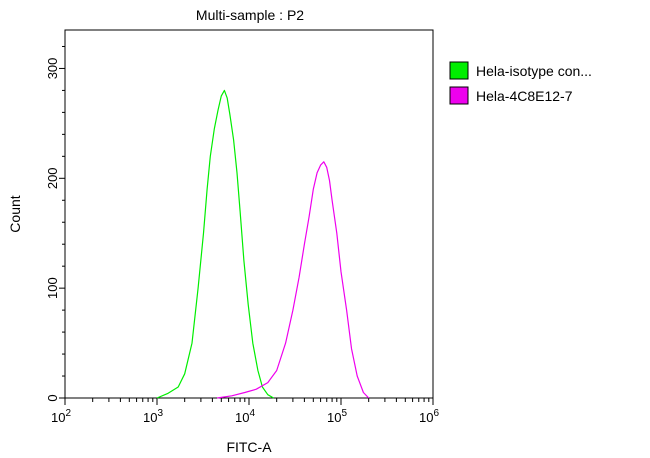 The image size is (650, 458). Describe the element at coordinates (250, 15) in the screenshot. I see `chart-title: Multi-sample : P2` at that location.